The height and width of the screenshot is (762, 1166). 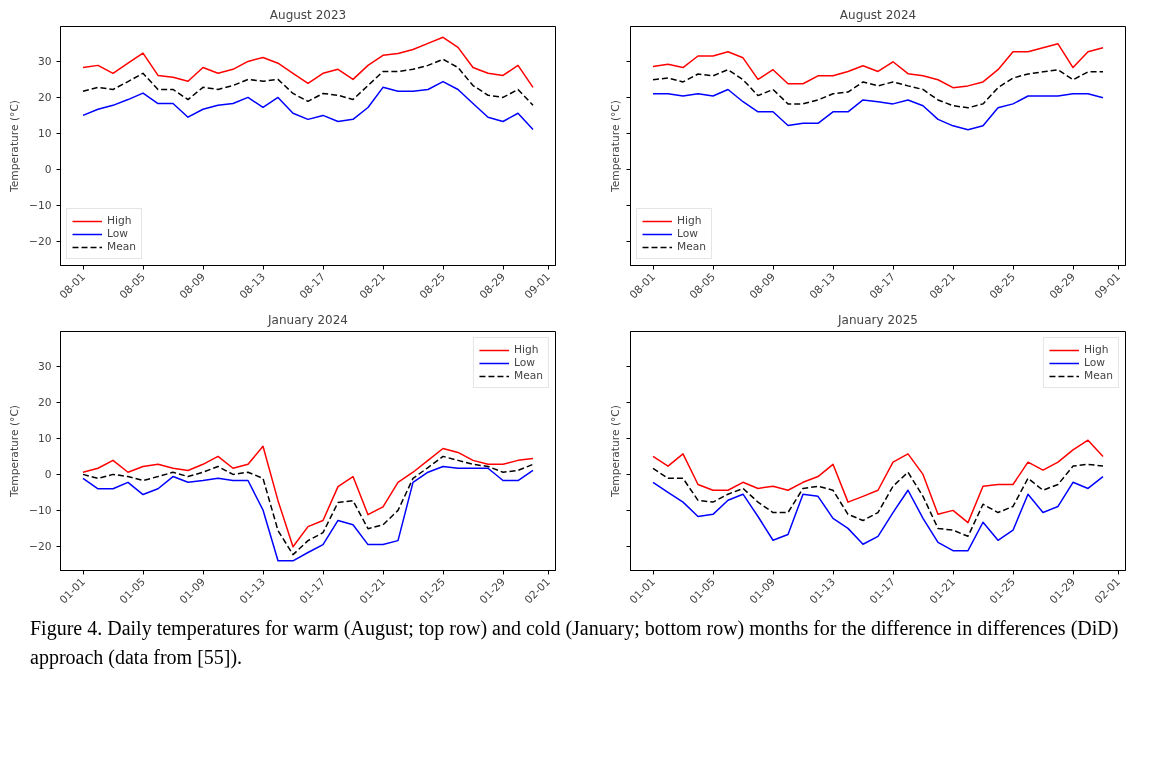 I want to click on chart-title: August 2024, so click(x=878, y=14).